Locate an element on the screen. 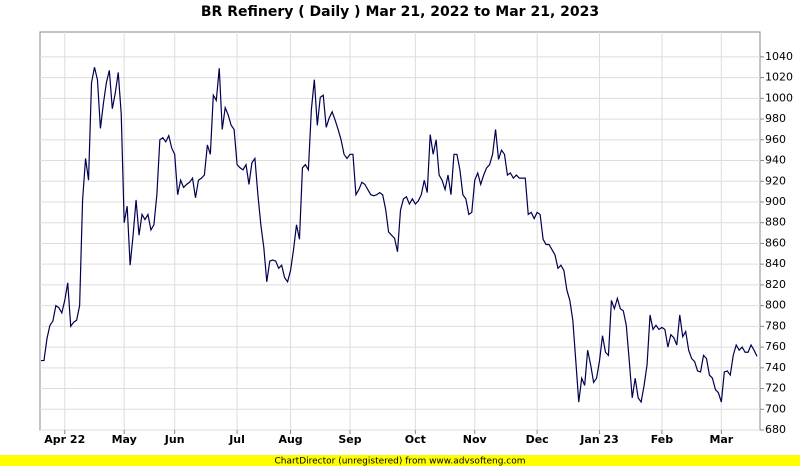  footer-bar is located at coordinates (400, 460).